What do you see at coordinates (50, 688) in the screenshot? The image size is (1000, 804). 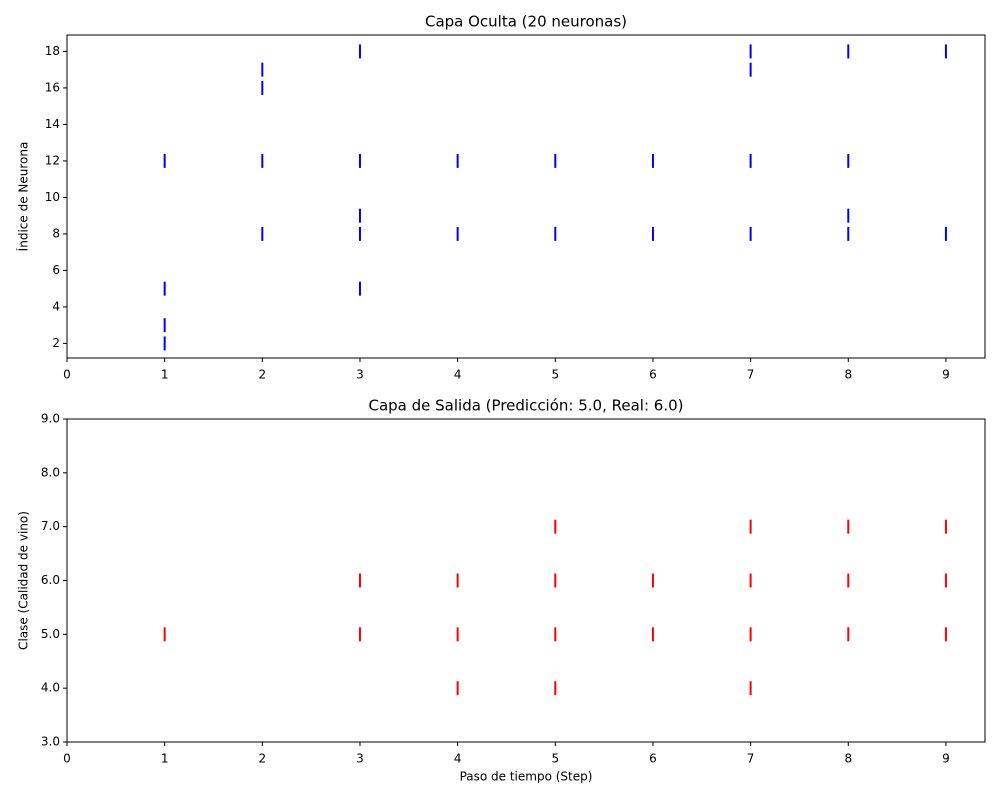 I see `y-tick-label: 4.0` at bounding box center [50, 688].